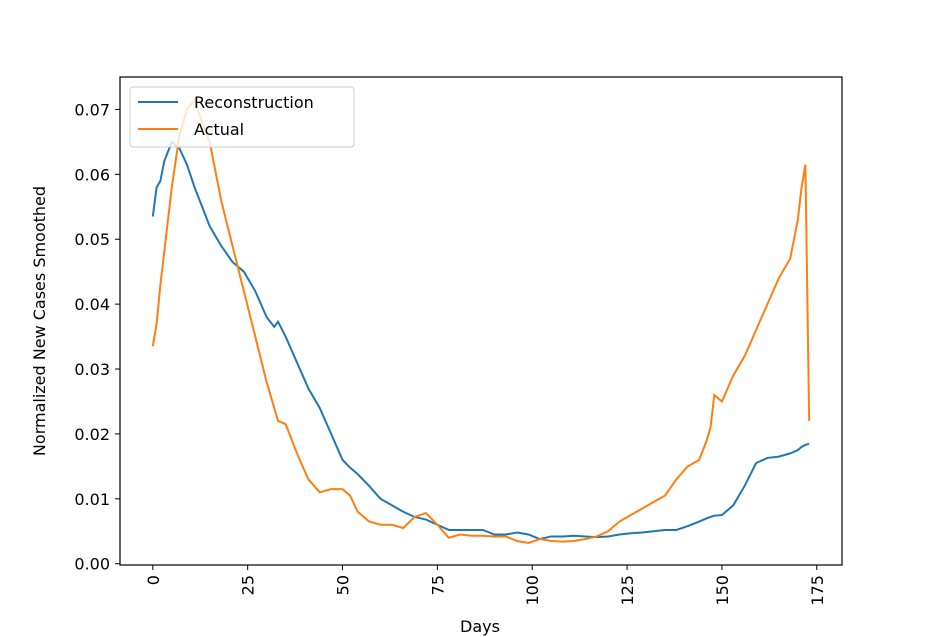  I want to click on y-tick-label: 0.05, so click(92, 239).